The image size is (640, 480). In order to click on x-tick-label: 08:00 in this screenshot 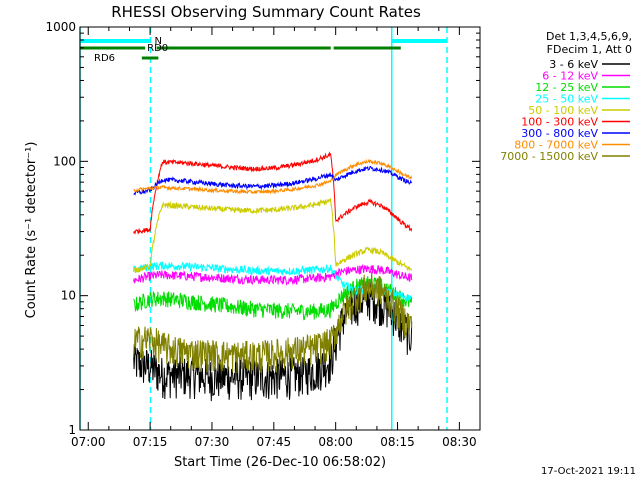, I will do `click(335, 442)`.